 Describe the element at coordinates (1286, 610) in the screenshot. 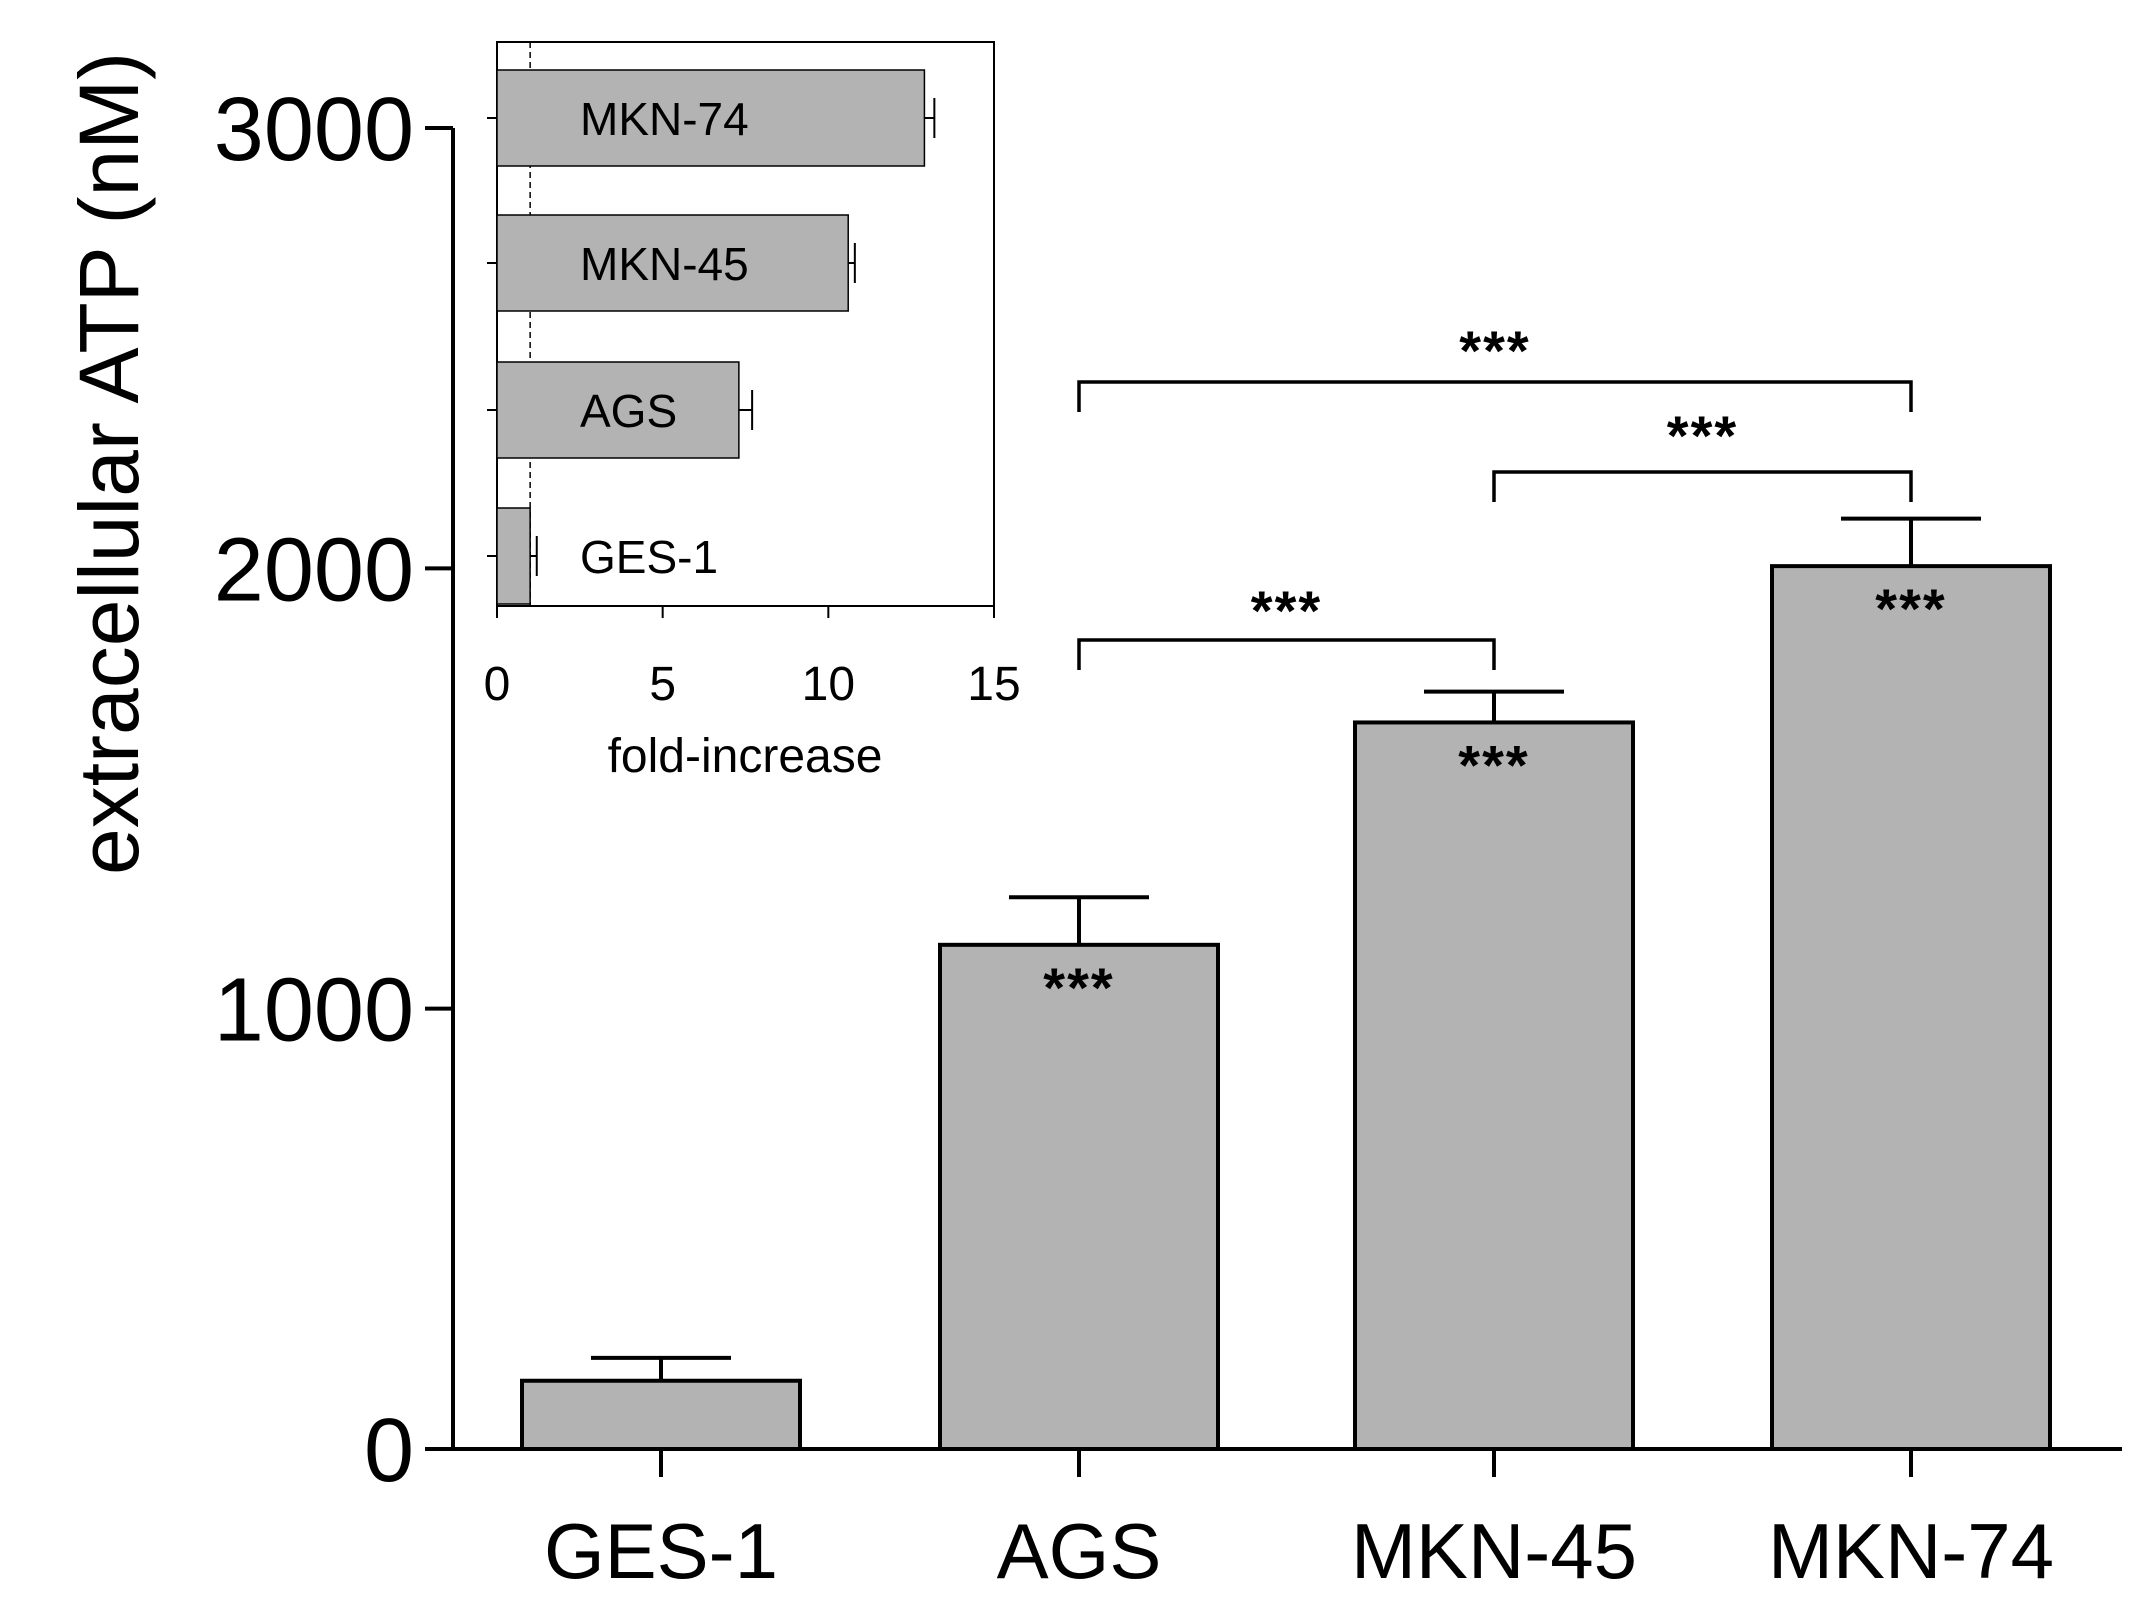

I see `comparison-label-ags-mkn-45: ***` at that location.